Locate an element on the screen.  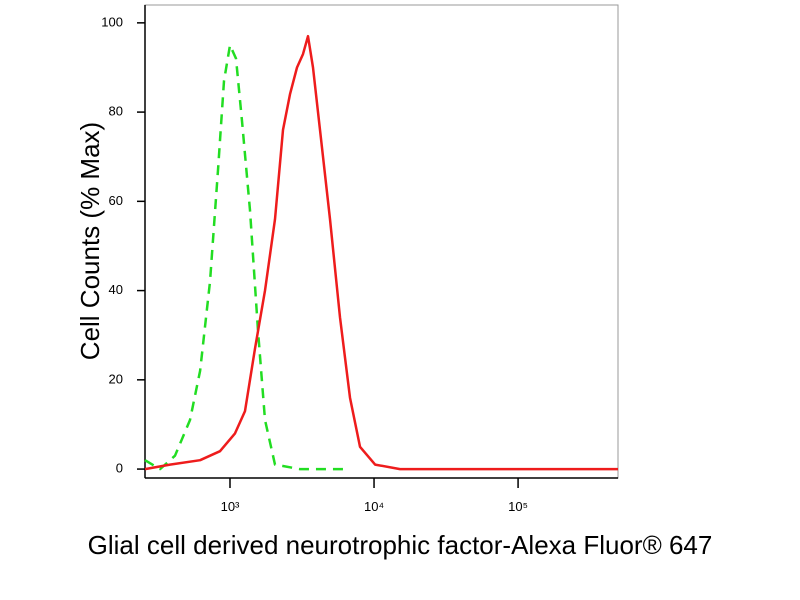
y-axis-label: Cell Counts (% Max) is located at coordinates (90, 241).